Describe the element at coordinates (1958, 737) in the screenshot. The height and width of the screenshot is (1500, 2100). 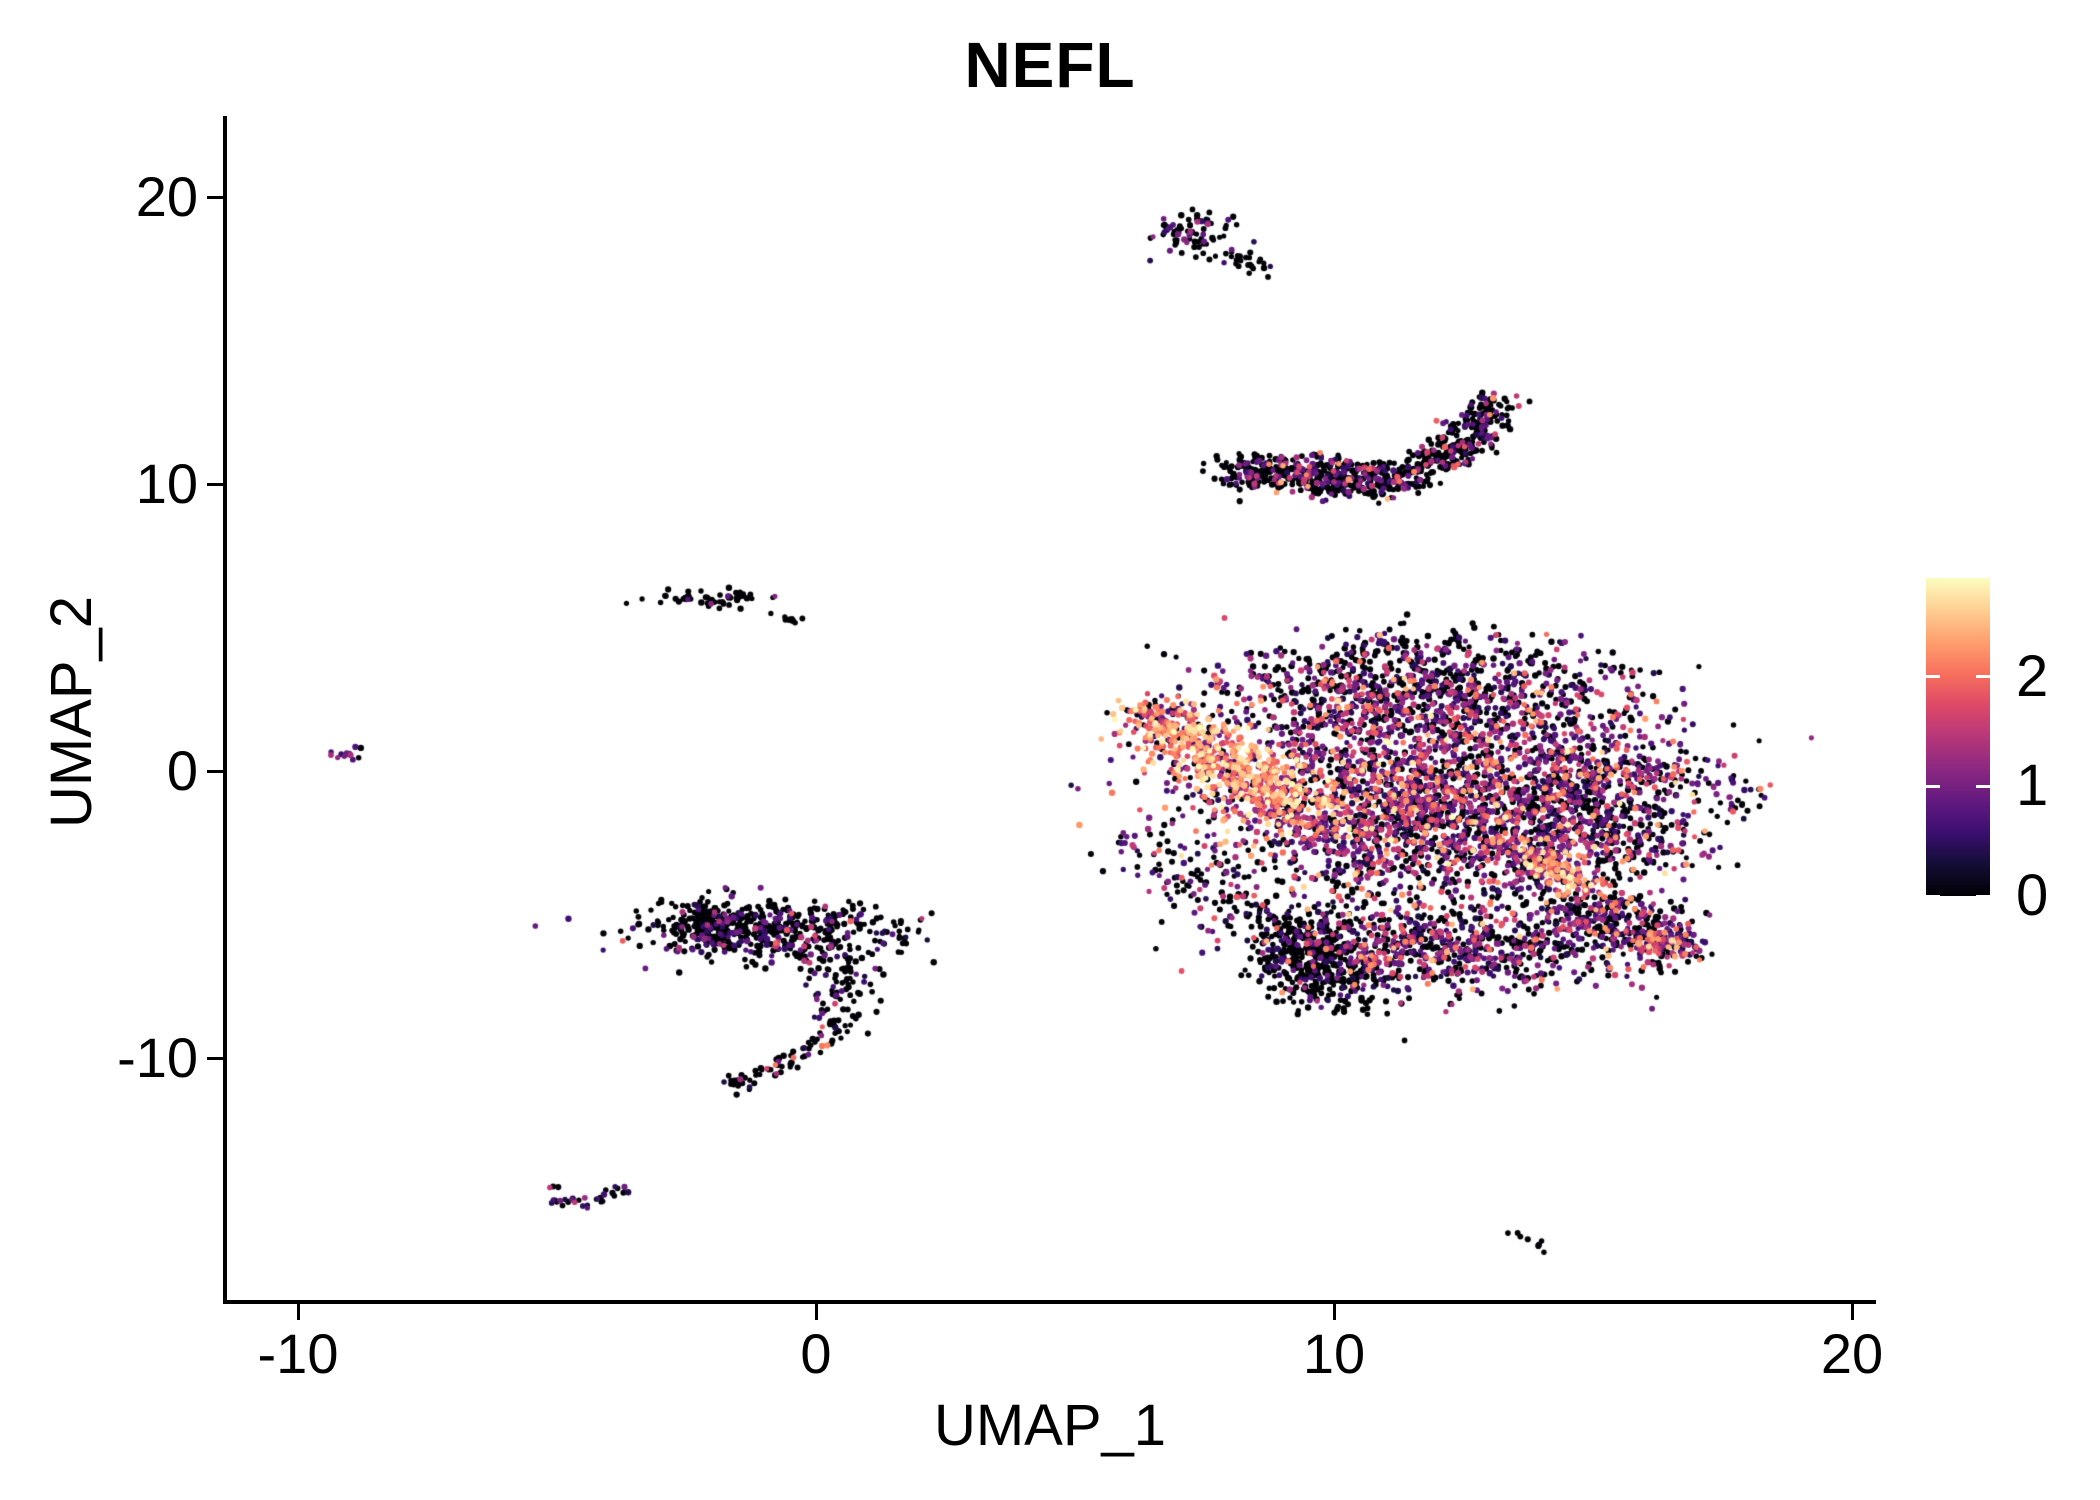
I see `colorbar-gradient` at that location.